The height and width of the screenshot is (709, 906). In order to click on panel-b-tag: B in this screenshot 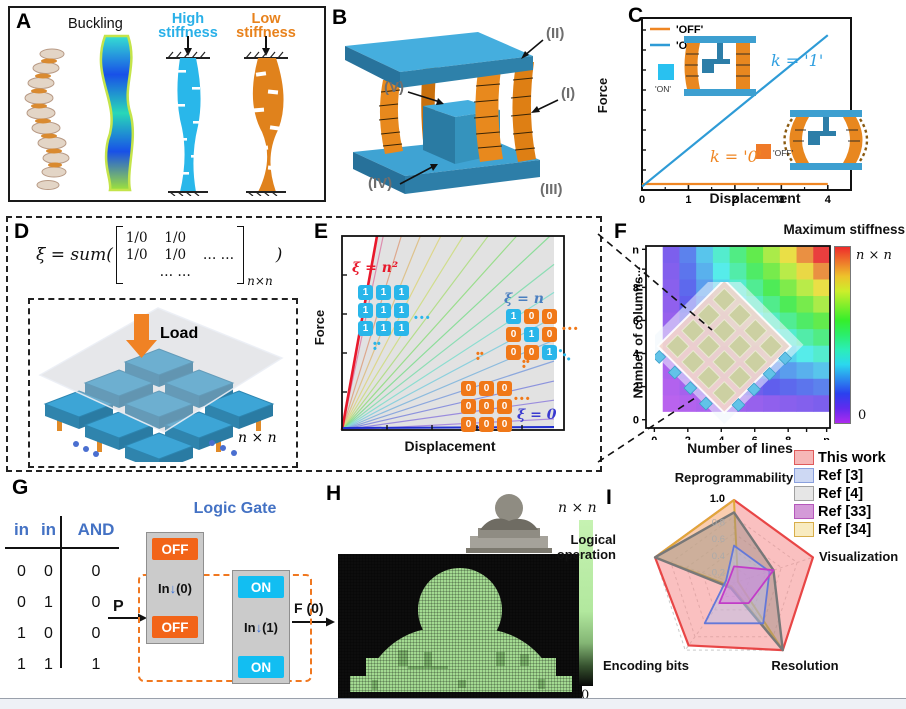, I will do `click(340, 17)`.